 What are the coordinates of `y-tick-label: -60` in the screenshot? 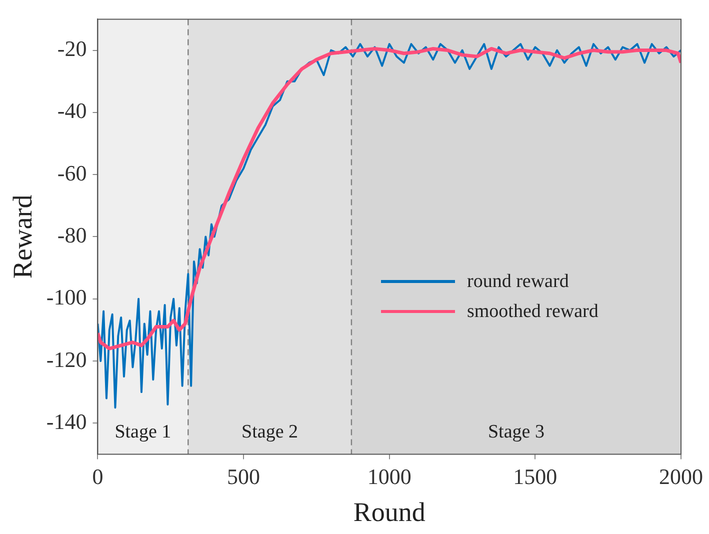 It's located at (72, 173).